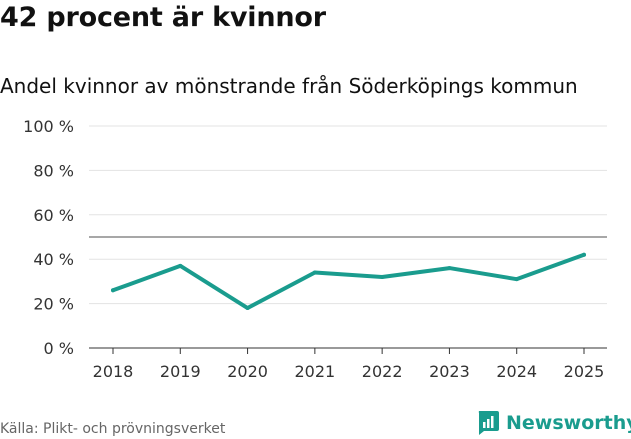 This screenshot has width=631, height=439. What do you see at coordinates (449, 371) in the screenshot?
I see `x-tick-label: 2023` at bounding box center [449, 371].